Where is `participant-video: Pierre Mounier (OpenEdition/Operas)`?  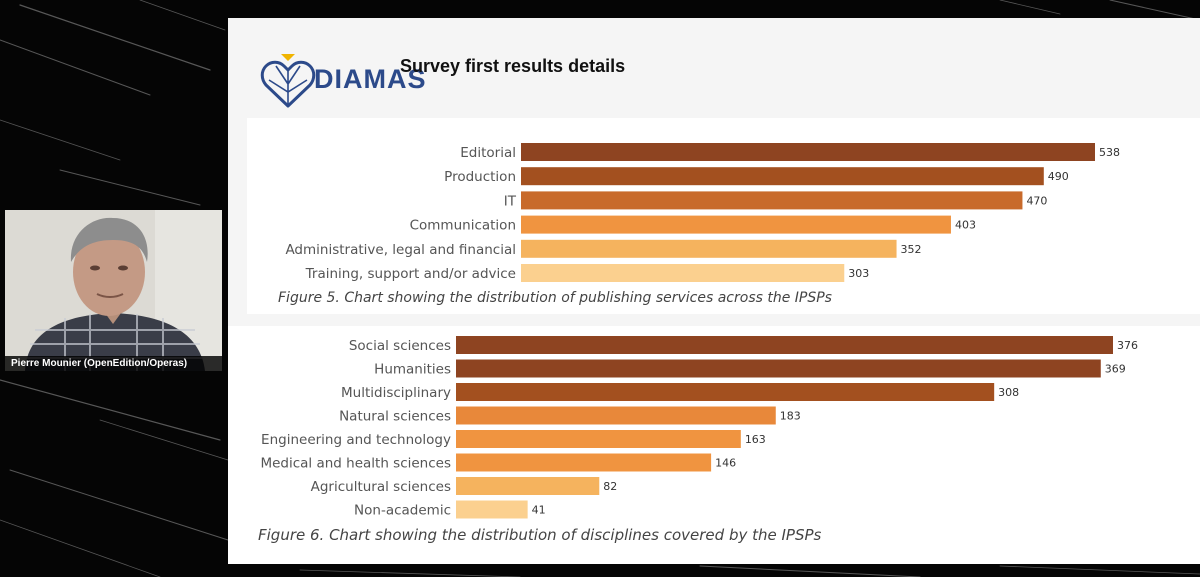
participant-video: Pierre Mounier (OpenEdition/Operas) is located at coordinates (113, 290).